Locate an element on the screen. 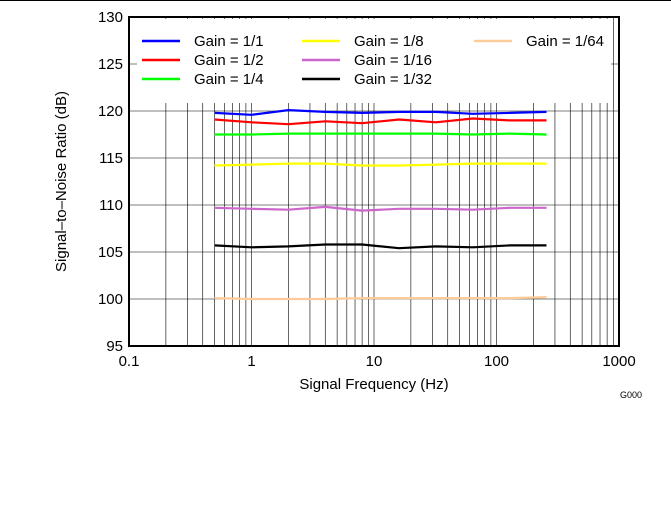  x-axis-label: Signal Frequency (Hz) is located at coordinates (373, 384).